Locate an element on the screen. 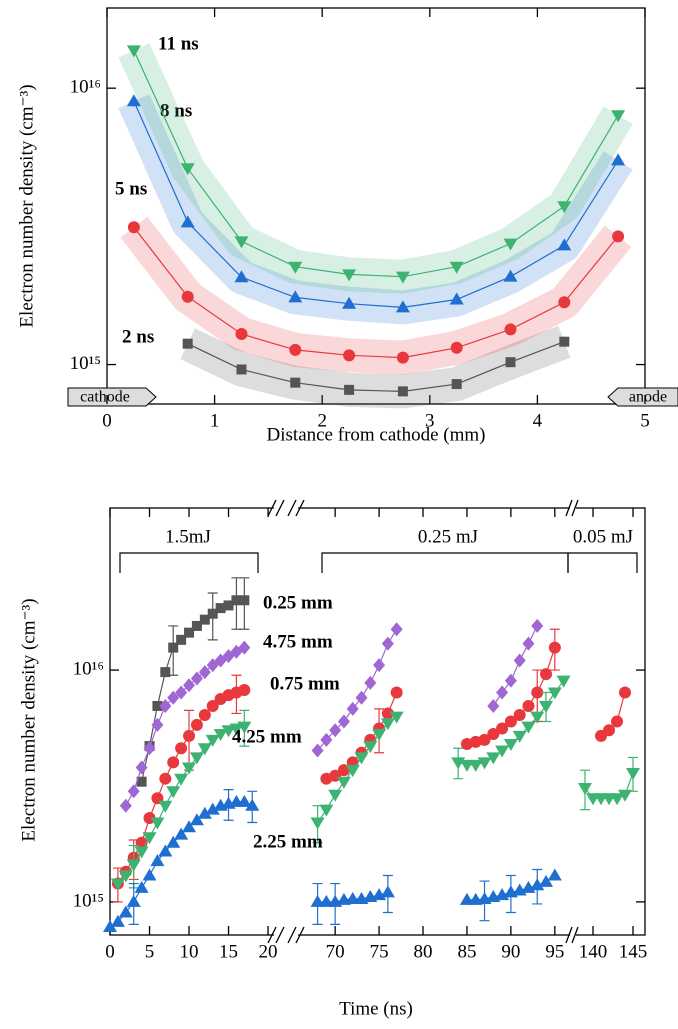 The height and width of the screenshot is (1029, 678). x-tick-label: 1 is located at coordinates (215, 420).